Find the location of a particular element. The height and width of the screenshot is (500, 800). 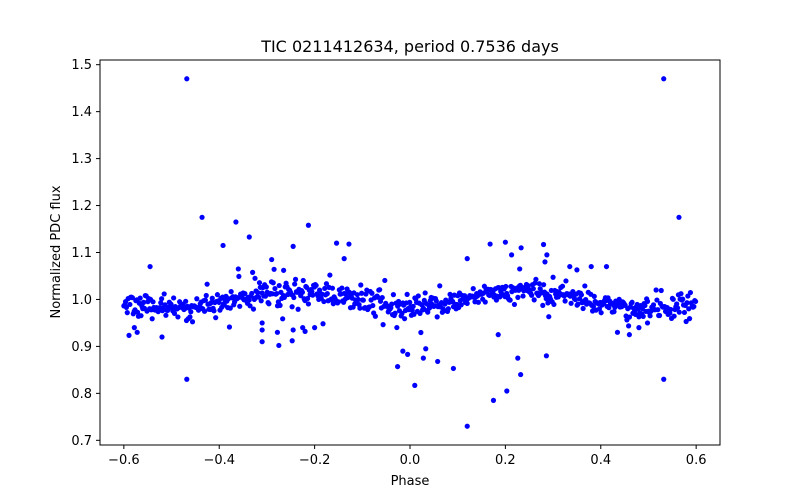

y-tick-label: 0.9 is located at coordinates (81, 347).